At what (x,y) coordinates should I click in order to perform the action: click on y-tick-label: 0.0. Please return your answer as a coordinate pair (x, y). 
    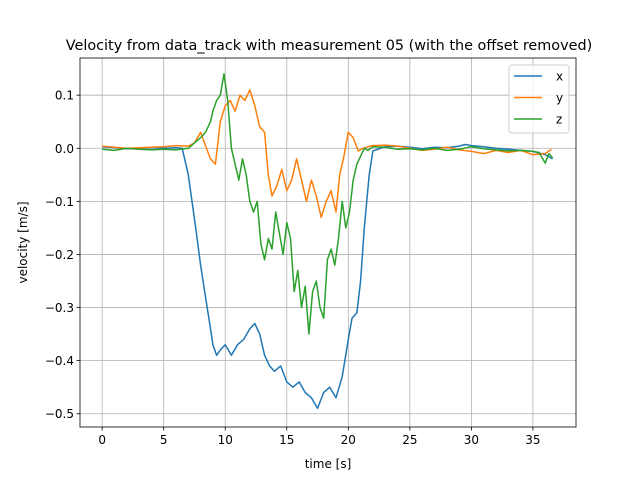
    Looking at the image, I should click on (64, 149).